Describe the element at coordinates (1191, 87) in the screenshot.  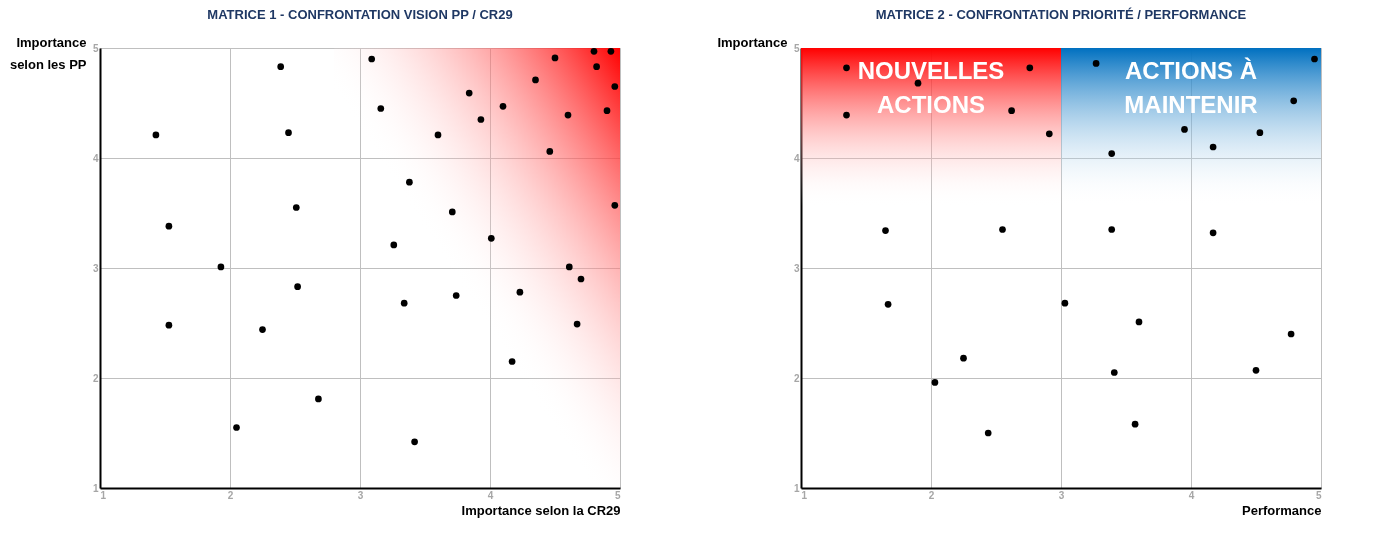
I see `band-label: ACTIONS À MAINTENIR` at that location.